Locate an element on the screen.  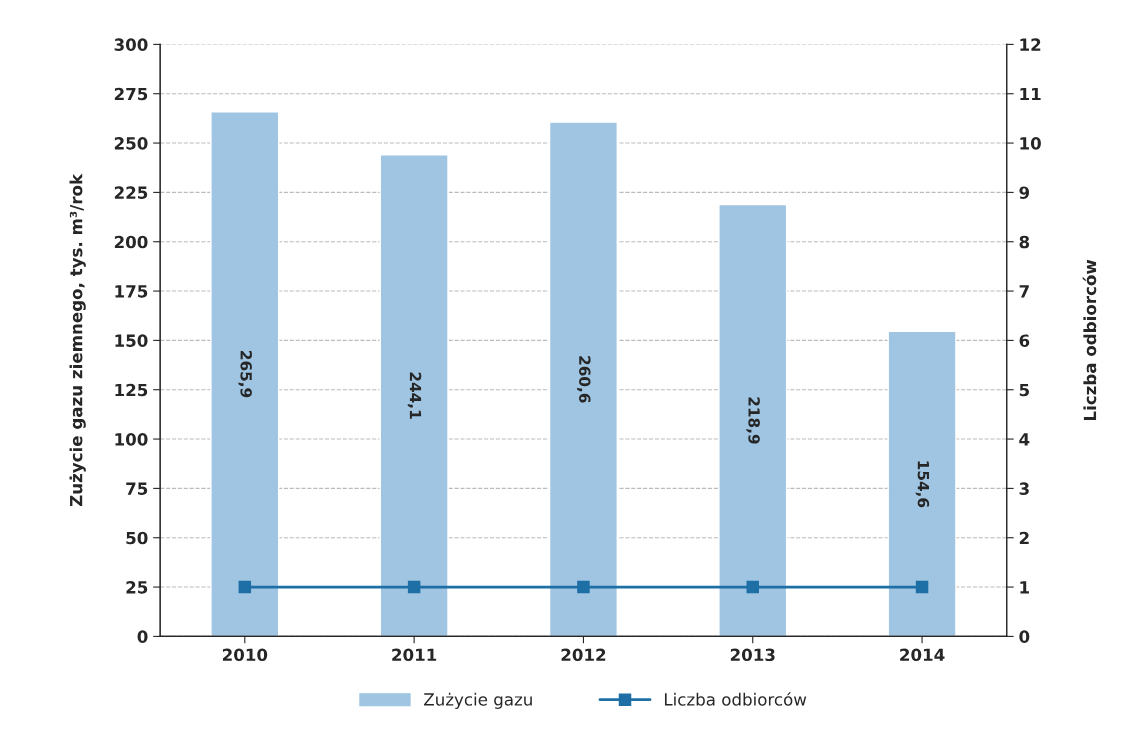
y2-tick-label: 3 is located at coordinates (1024, 488).